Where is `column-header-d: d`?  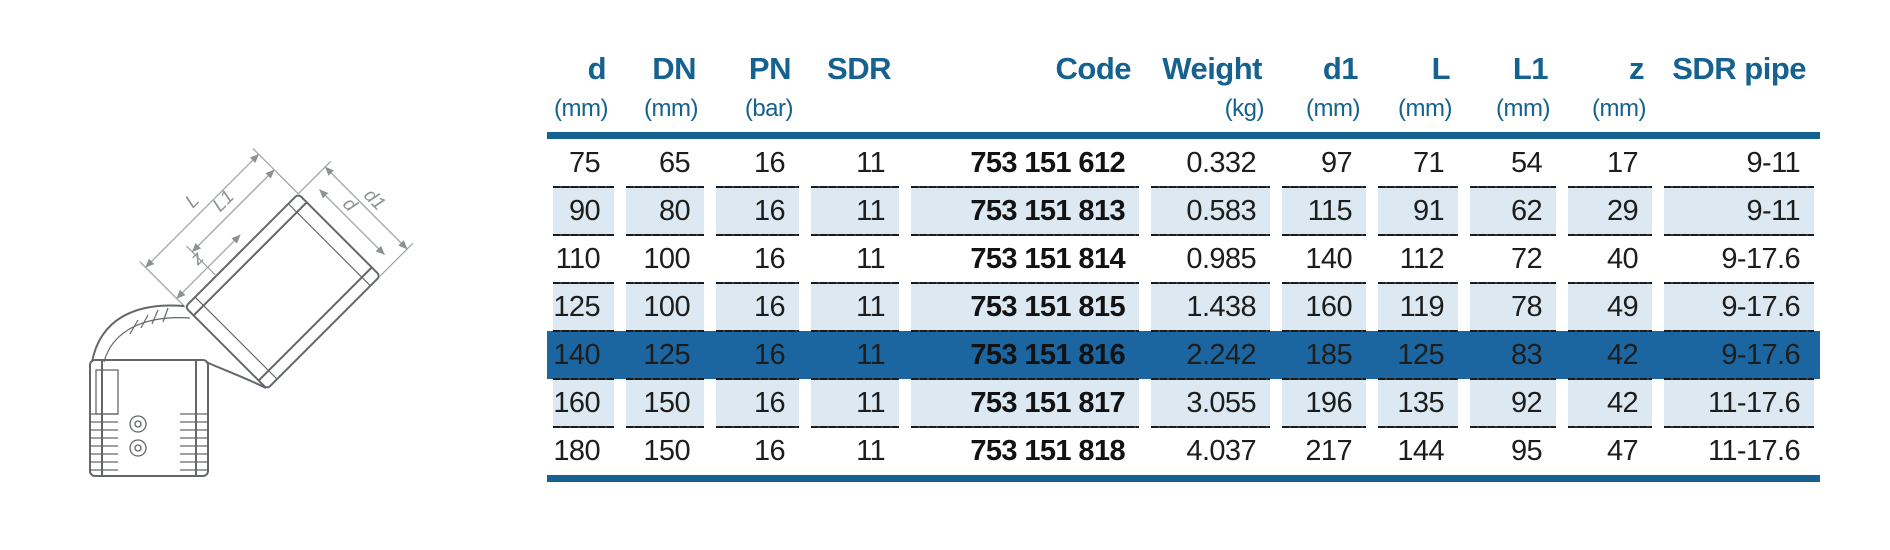
column-header-d: d is located at coordinates (597, 69).